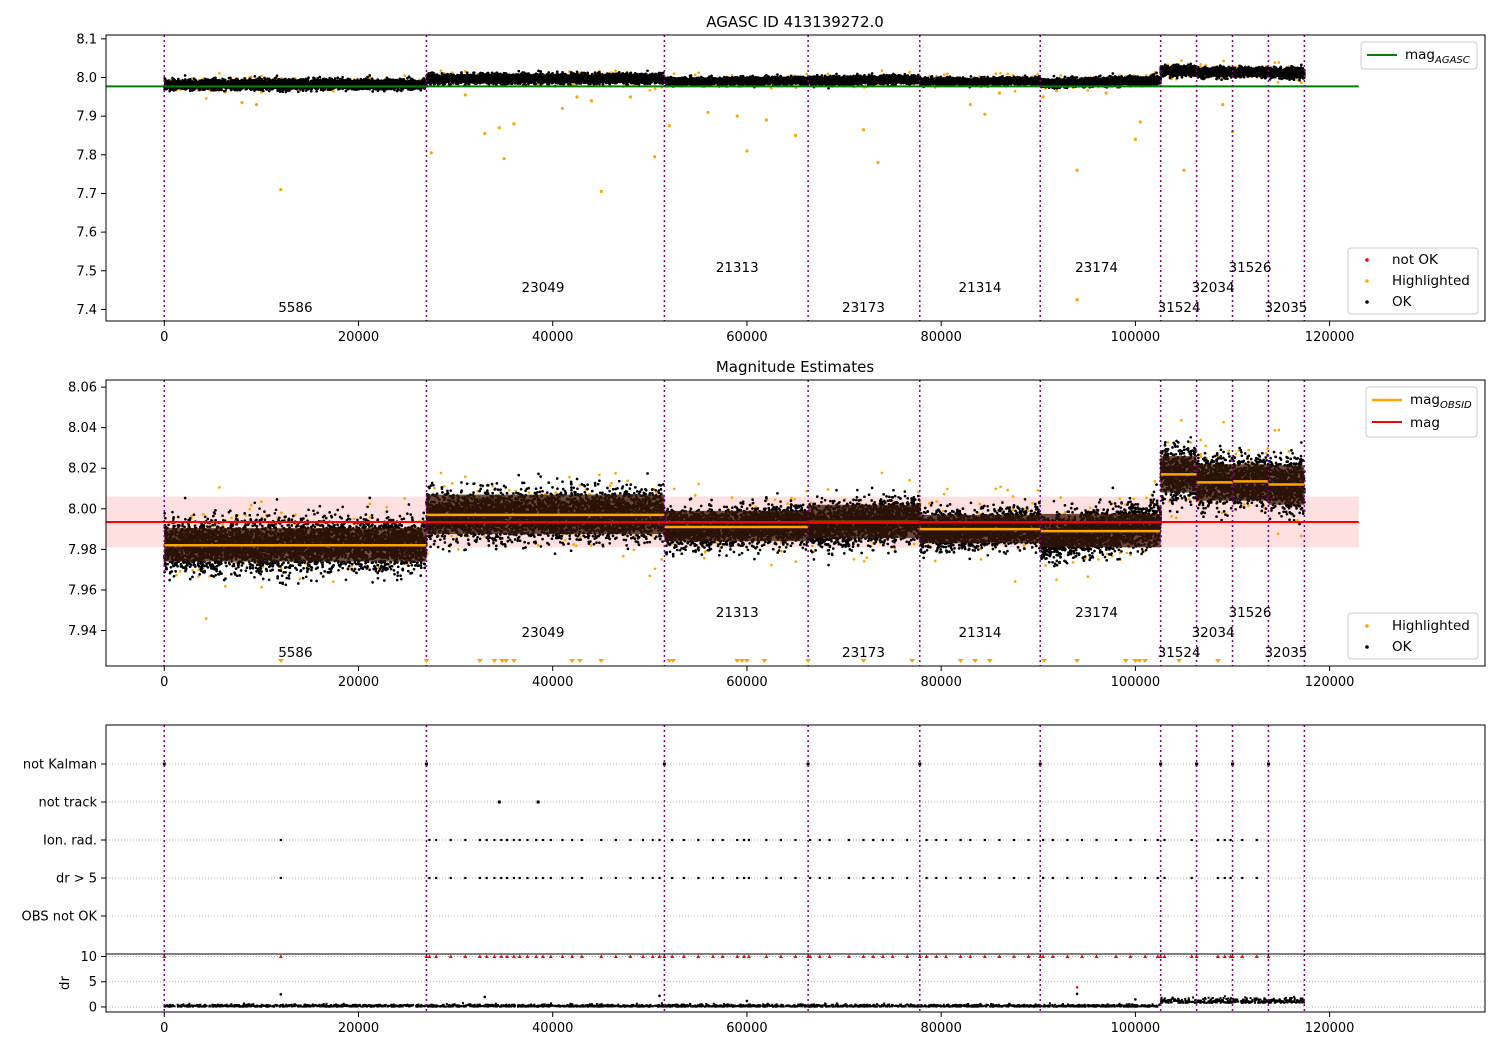 The width and height of the screenshot is (1500, 1050). I want to click on p2-ytick-3: 8.00, so click(82, 509).